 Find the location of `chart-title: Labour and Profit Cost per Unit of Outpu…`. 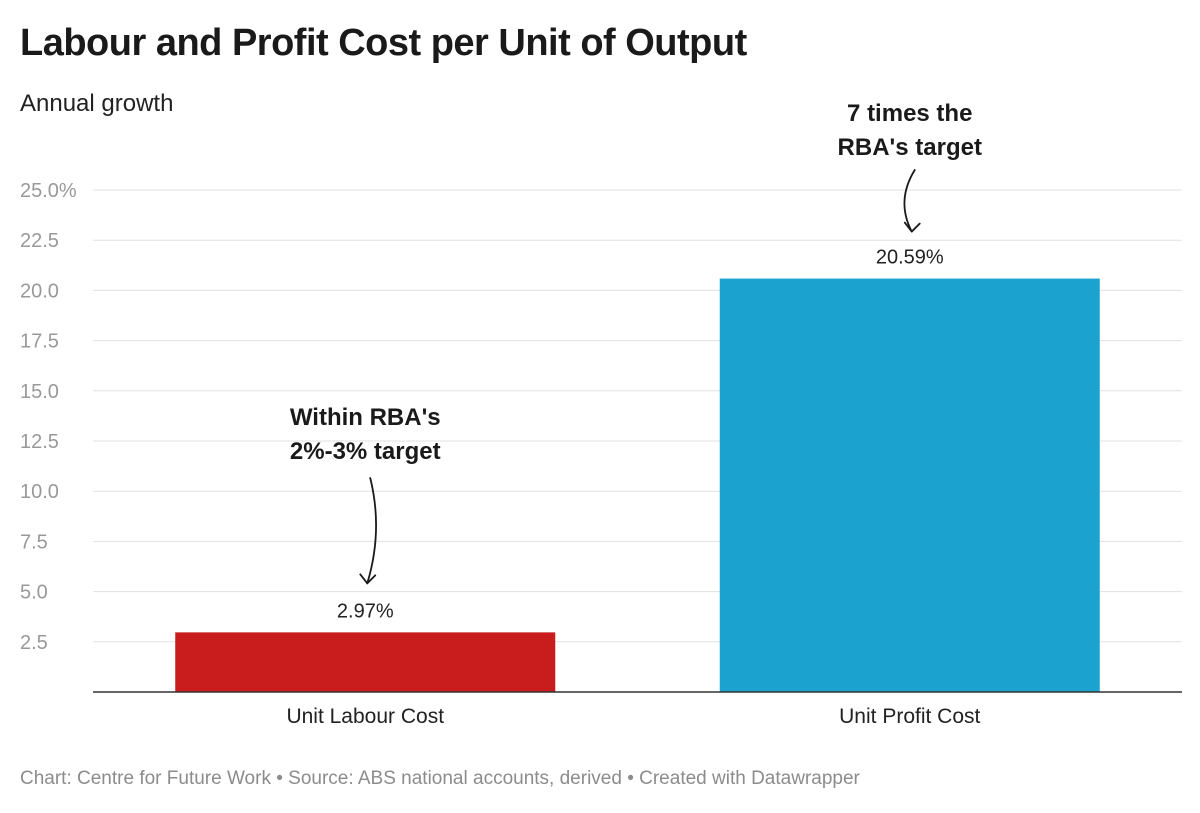

chart-title: Labour and Profit Cost per Unit of Outpu… is located at coordinates (383, 43).